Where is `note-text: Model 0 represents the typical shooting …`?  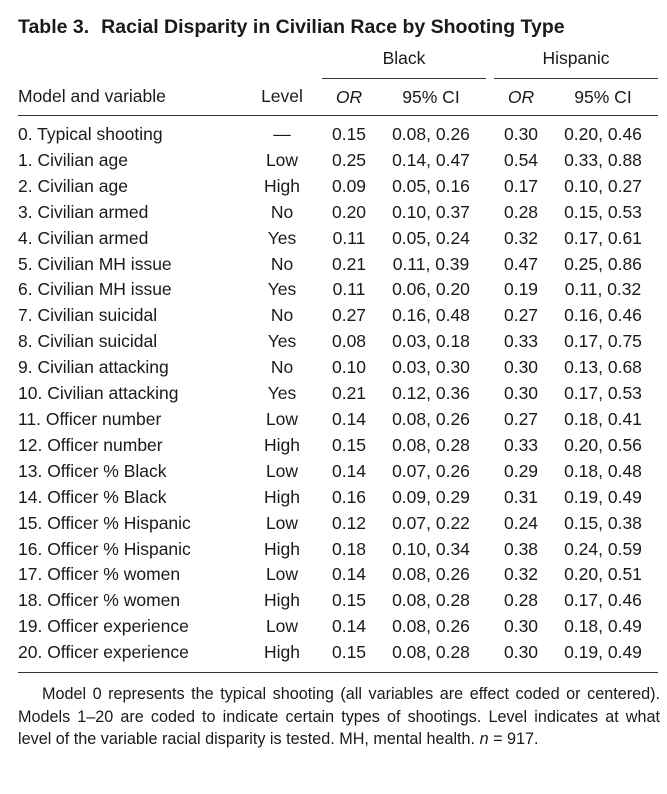
note-text: Model 0 represents the typical shooting … is located at coordinates (339, 717).